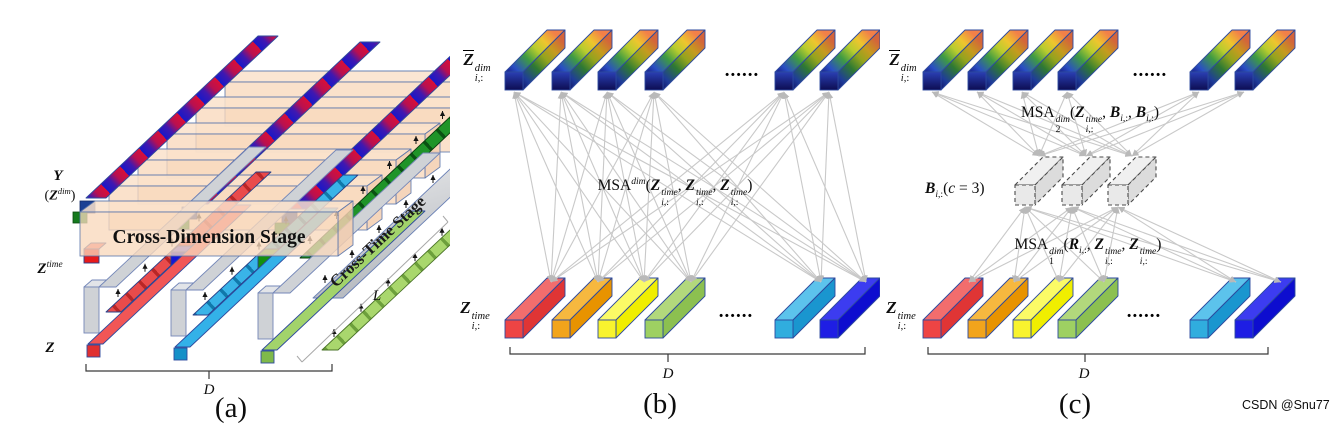  What do you see at coordinates (58, 176) in the screenshot?
I see `label-y: Y` at bounding box center [58, 176].